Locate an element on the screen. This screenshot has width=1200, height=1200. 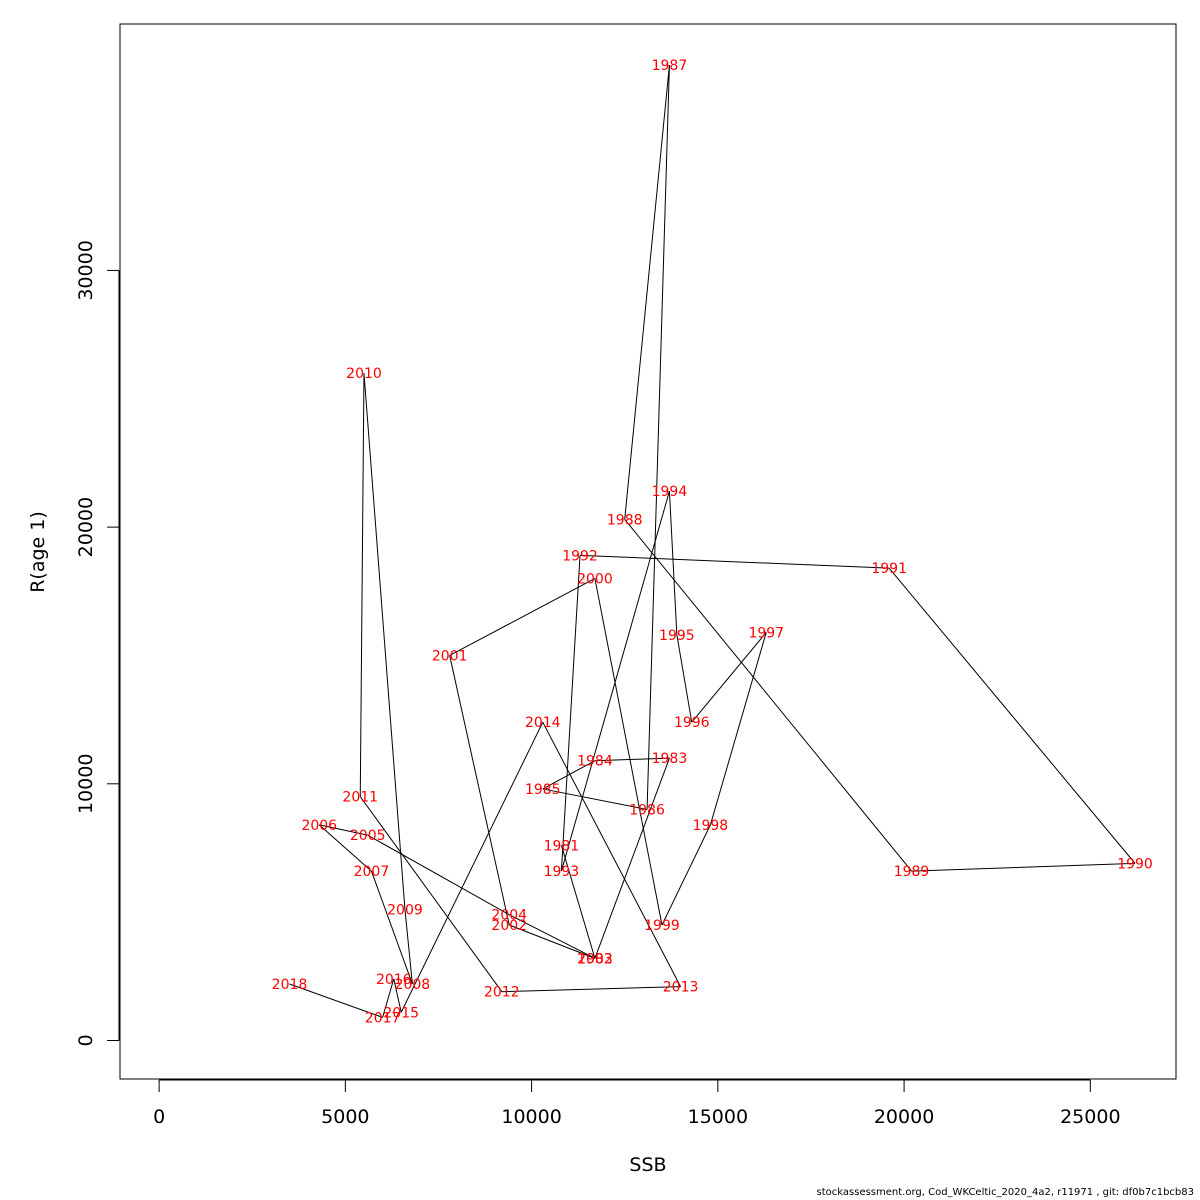
year-label: 1996 is located at coordinates (692, 723).